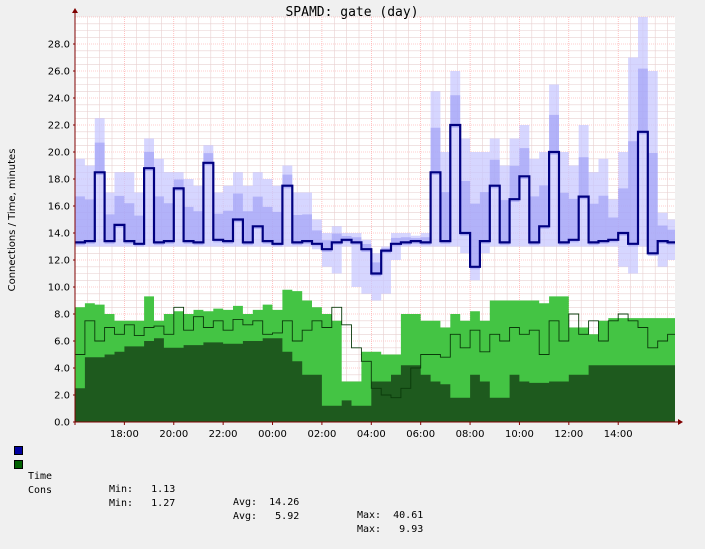  Describe the element at coordinates (163, 489) in the screenshot. I see `time-min-value: 1.13` at that location.